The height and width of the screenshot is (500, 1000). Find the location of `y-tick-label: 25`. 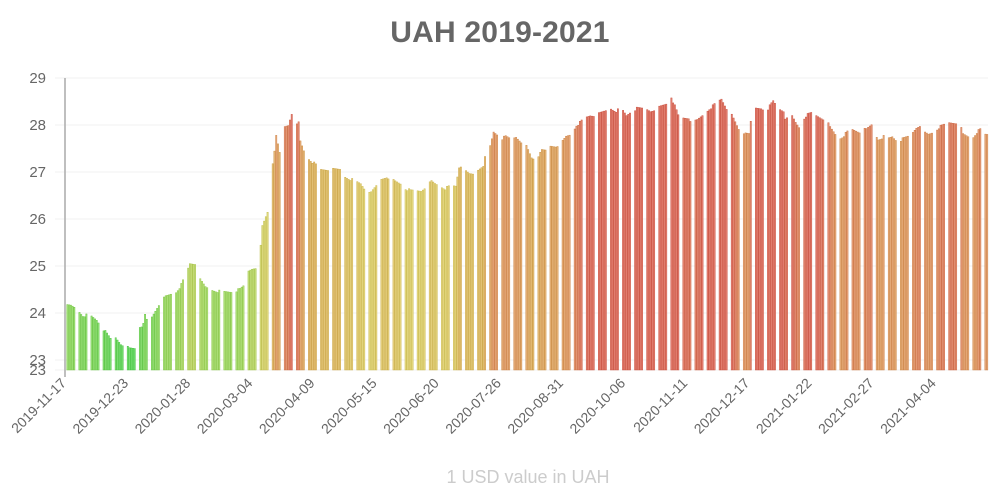

y-tick-label: 25 is located at coordinates (37, 266).